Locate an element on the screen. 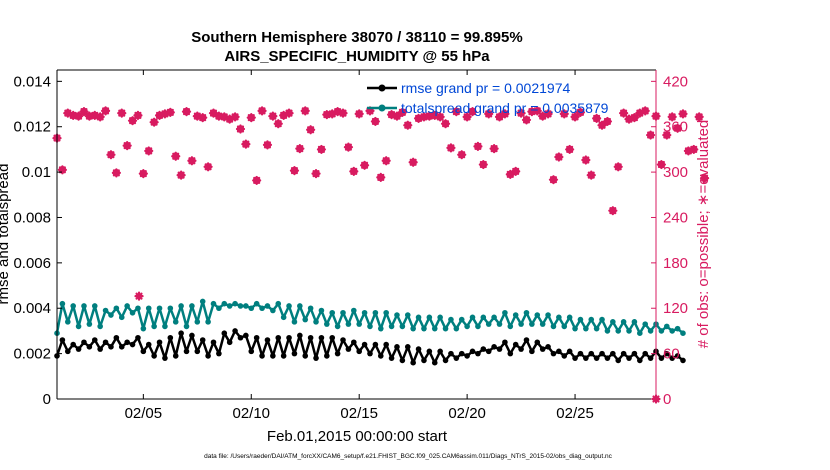  x-tick-label: 02/10 is located at coordinates (251, 413).